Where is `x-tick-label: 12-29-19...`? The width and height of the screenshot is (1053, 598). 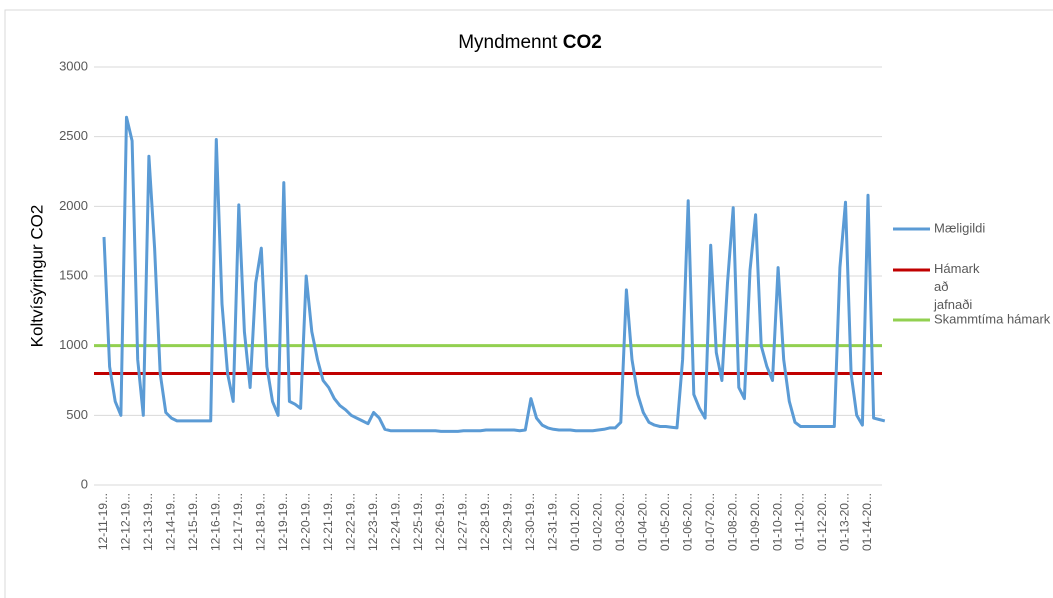
x-tick-label: 12-29-19... is located at coordinates (508, 522).